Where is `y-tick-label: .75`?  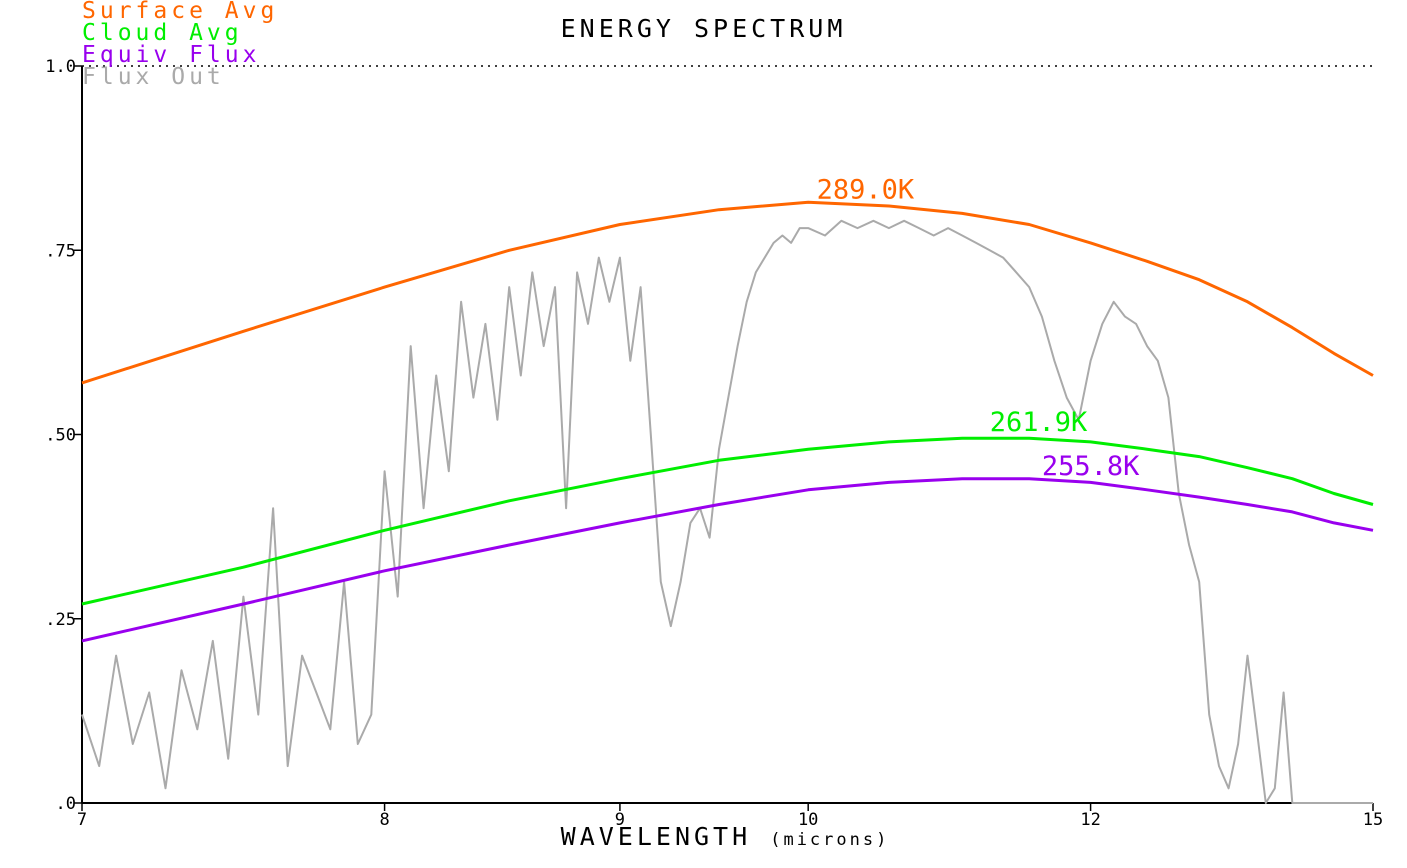 y-tick-label: .75 is located at coordinates (60, 251).